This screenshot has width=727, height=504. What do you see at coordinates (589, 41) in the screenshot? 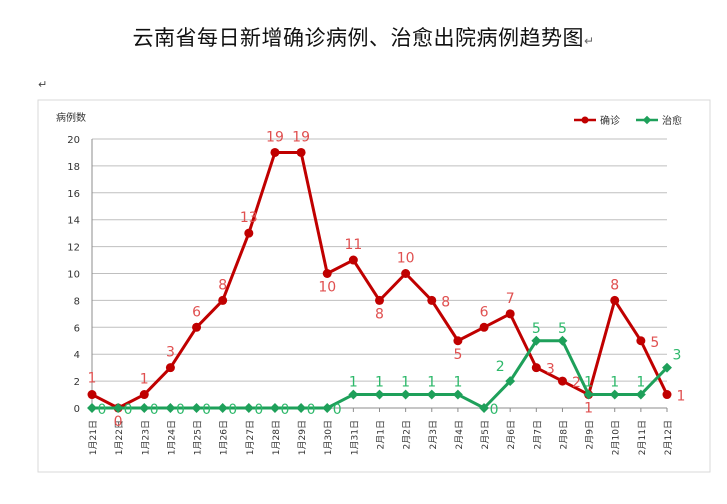
I see `title-return-mark: ↵` at bounding box center [589, 41].